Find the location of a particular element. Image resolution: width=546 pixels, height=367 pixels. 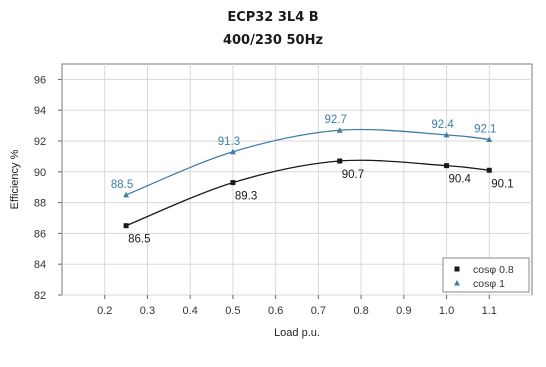

data-label: 92.4 is located at coordinates (442, 125).